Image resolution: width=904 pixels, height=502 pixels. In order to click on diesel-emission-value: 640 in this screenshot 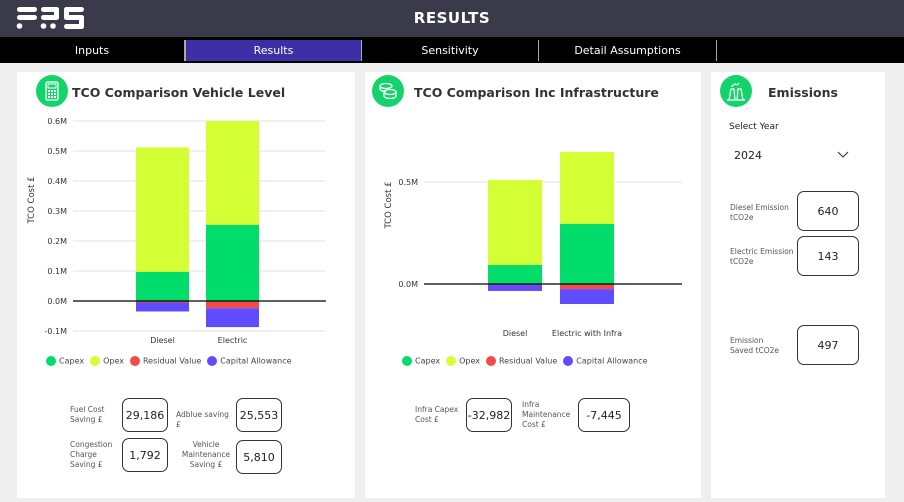, I will do `click(828, 211)`.